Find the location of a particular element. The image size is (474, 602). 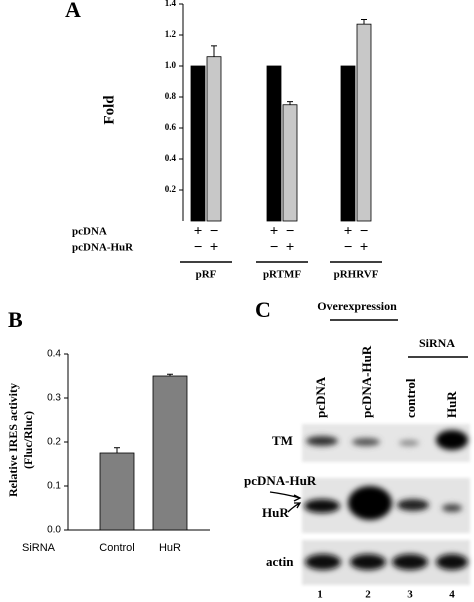

y-tick-label: 0.0 is located at coordinates (54, 530).